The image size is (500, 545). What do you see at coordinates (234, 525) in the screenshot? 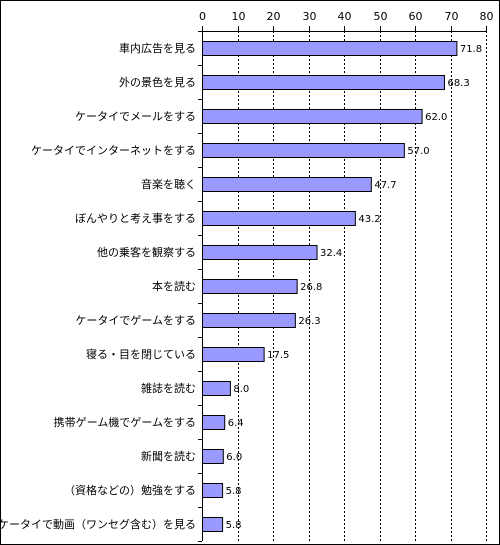
I see `value-label-15: 5.8` at bounding box center [234, 525].